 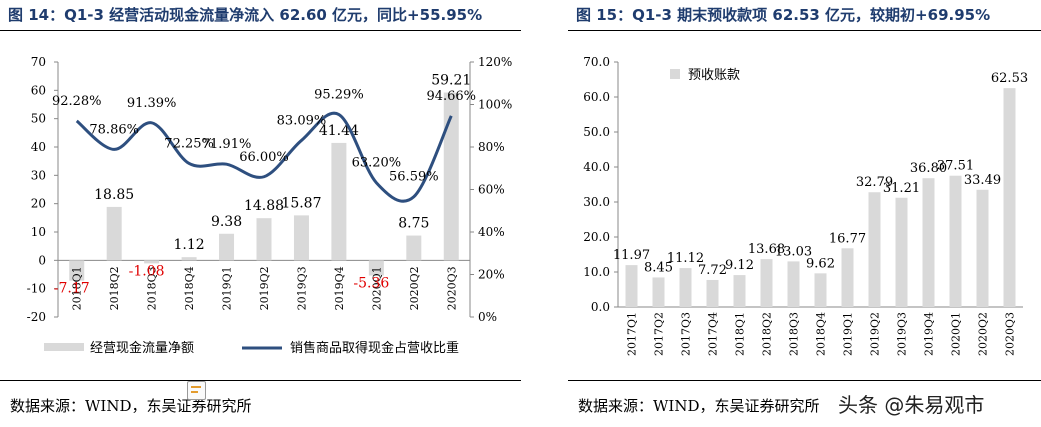 I want to click on x-category-label: 2020Q2, so click(x=983, y=334).